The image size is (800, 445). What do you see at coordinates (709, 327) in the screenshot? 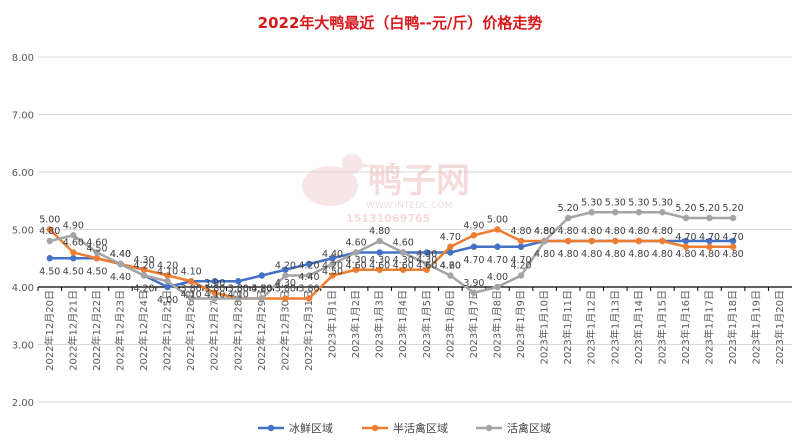
I see `x-tick-label: 2023年1月17日` at bounding box center [709, 327].